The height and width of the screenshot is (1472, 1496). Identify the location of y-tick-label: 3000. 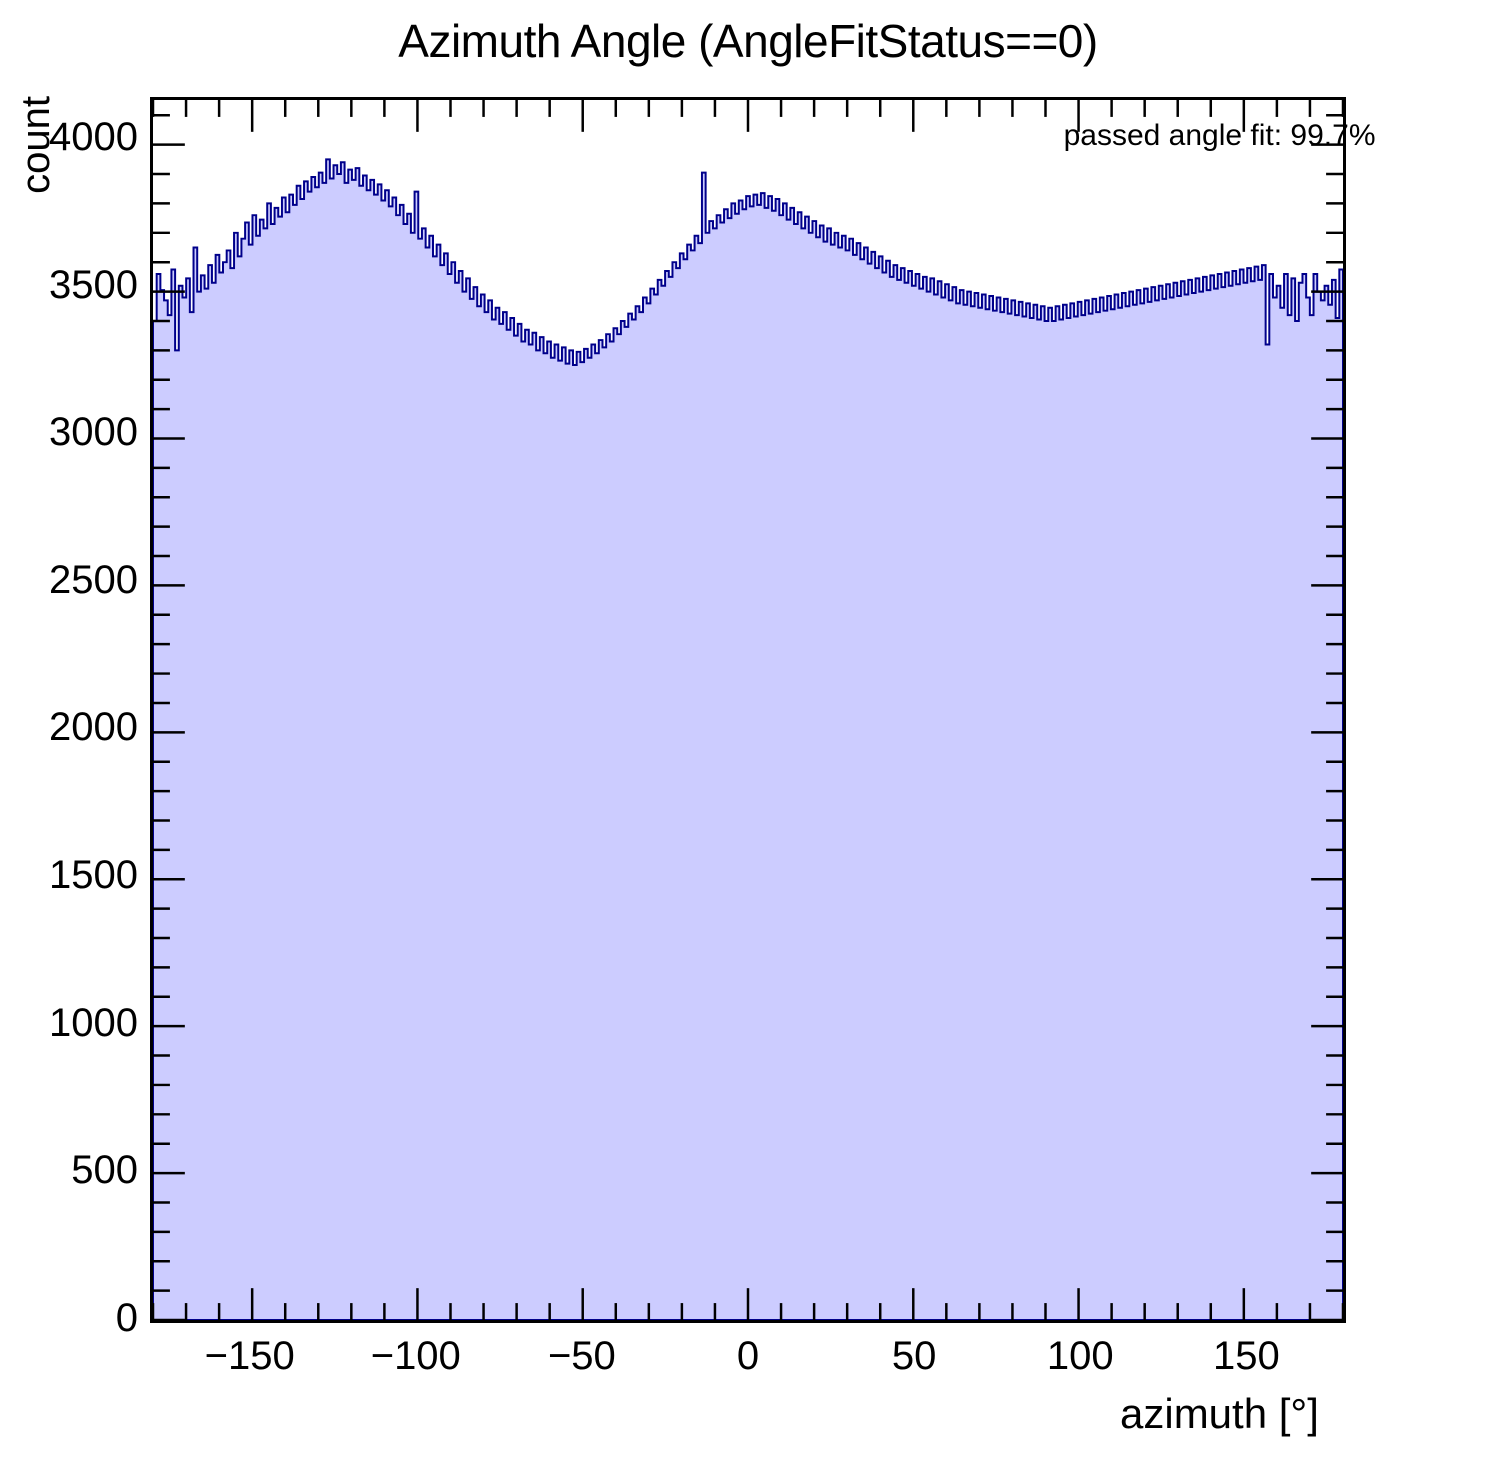
(93, 432).